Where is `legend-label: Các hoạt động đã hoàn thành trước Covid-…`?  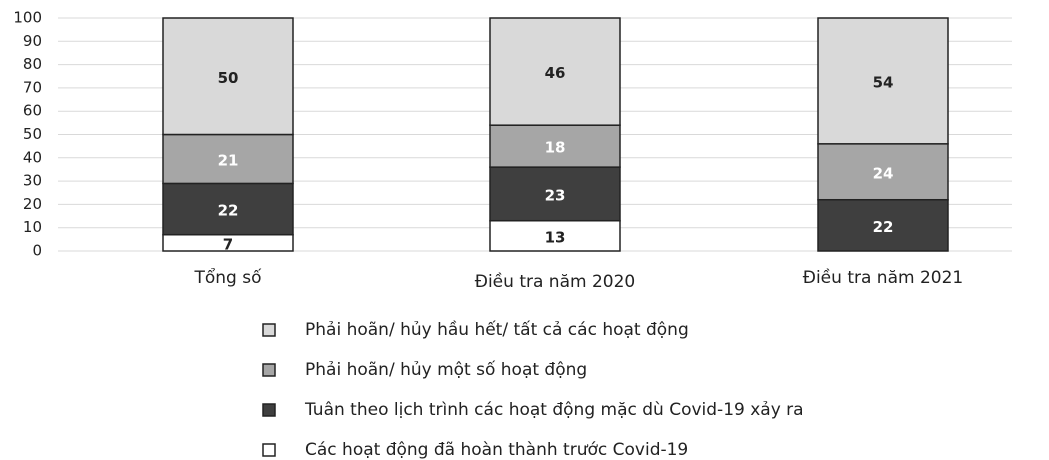
legend-label: Các hoạt động đã hoàn thành trước Covid-… is located at coordinates (496, 450).